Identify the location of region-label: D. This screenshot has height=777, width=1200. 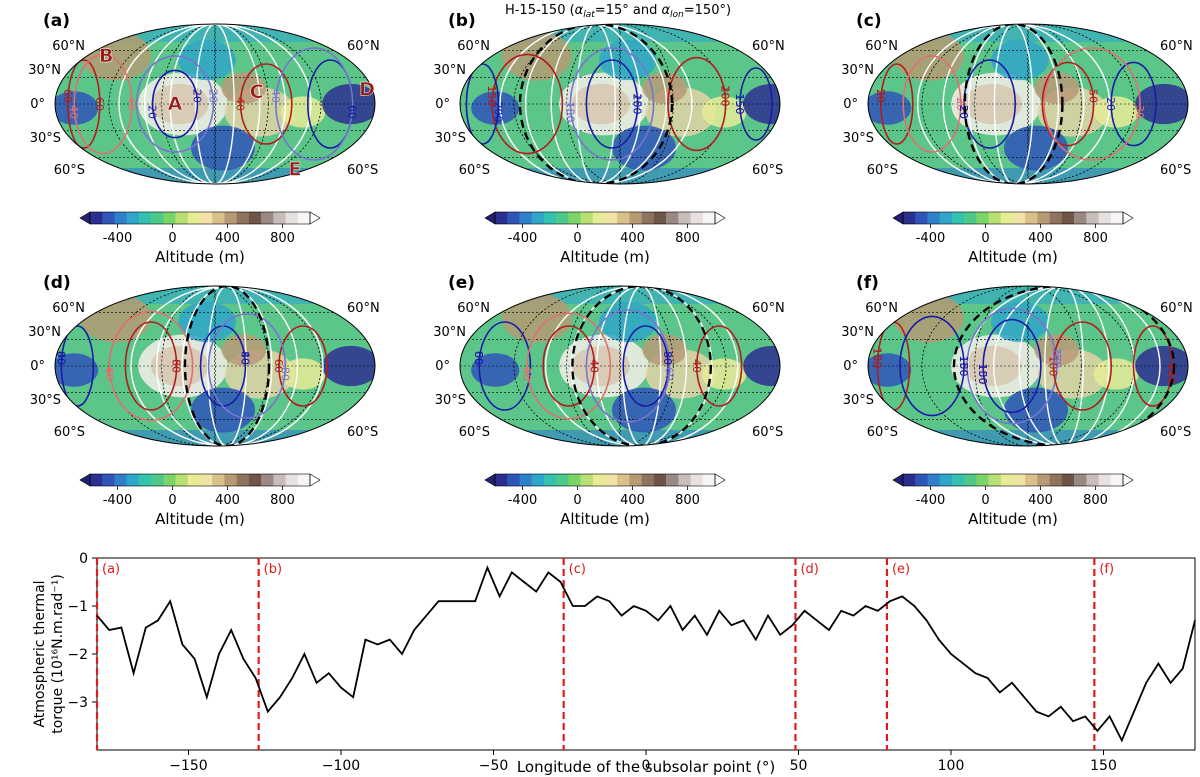
(367, 90).